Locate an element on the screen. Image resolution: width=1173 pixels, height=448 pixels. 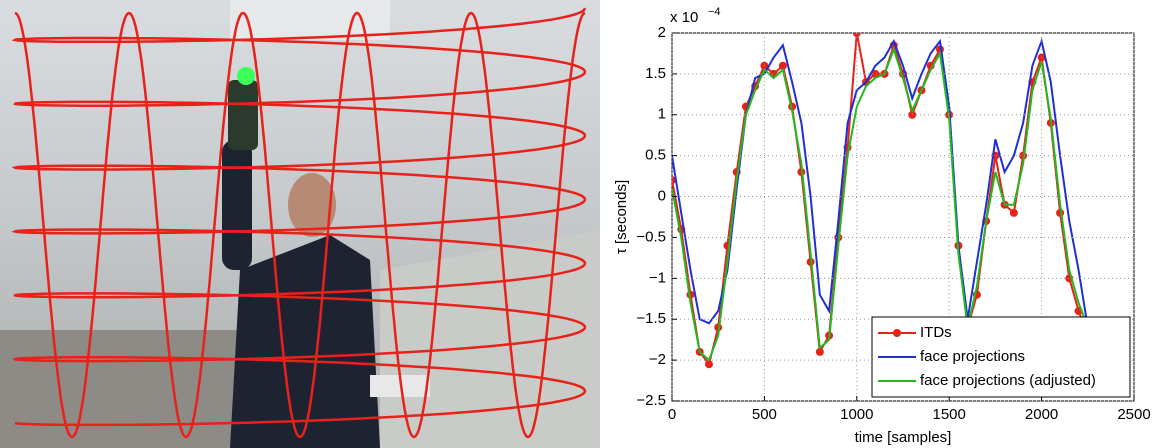
x-tick-label: 500 is located at coordinates (764, 414).